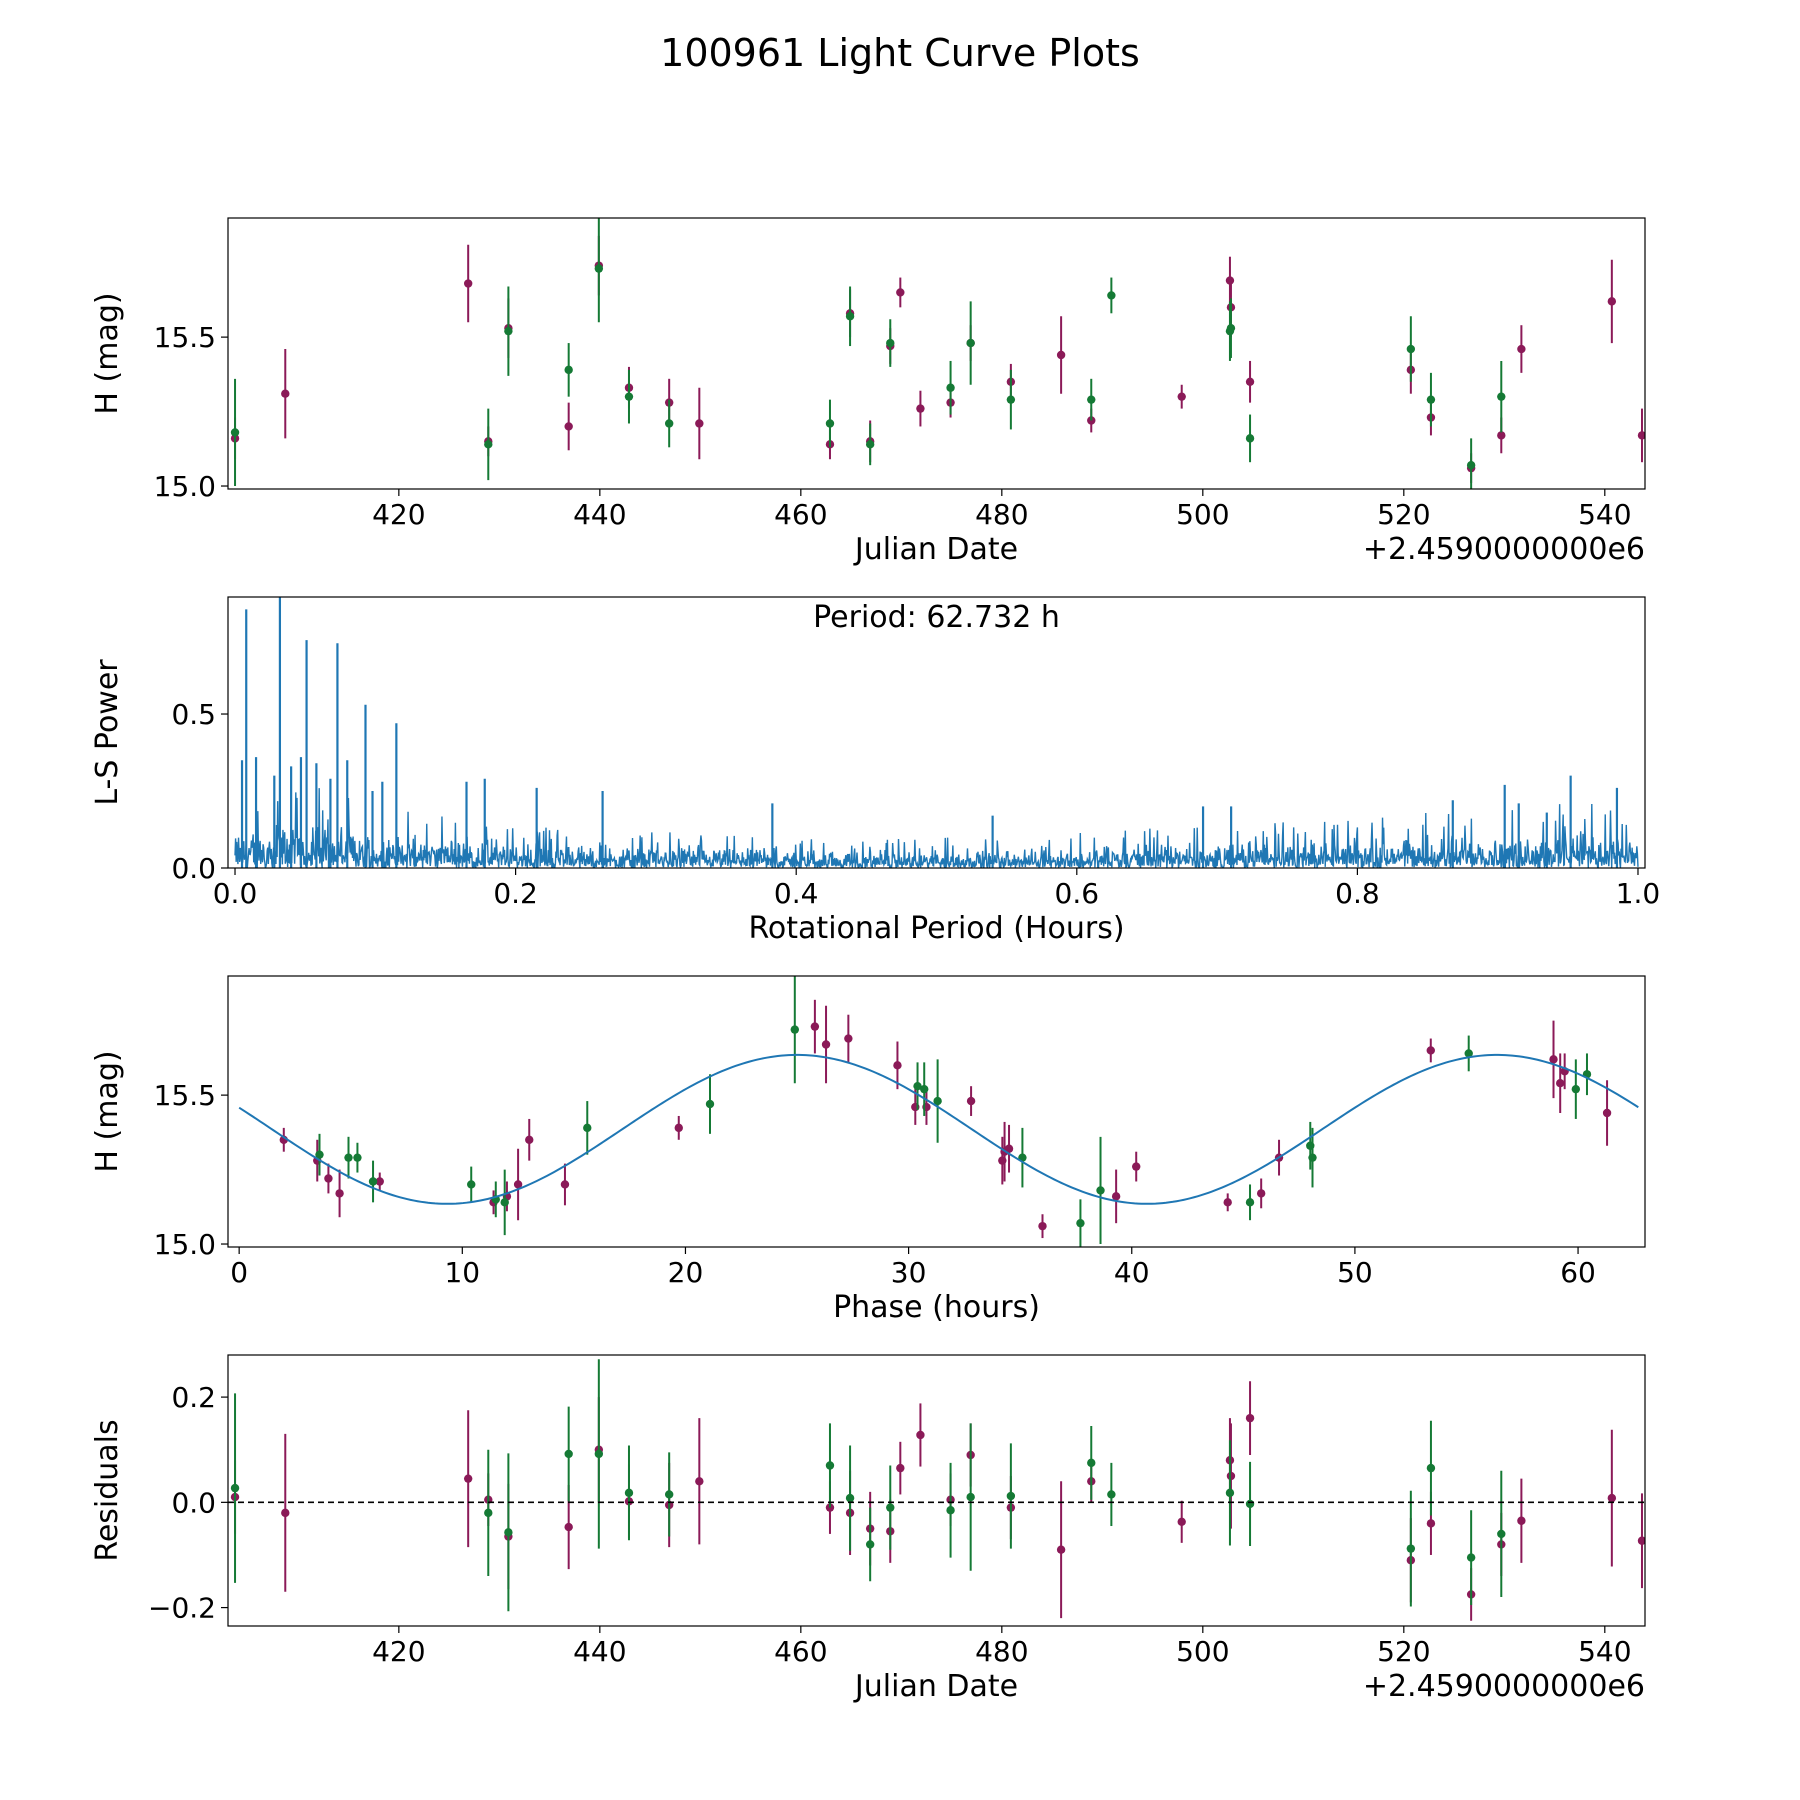  Describe the element at coordinates (1403, 1651) in the screenshot. I see `residuals-x-tick-label: 520` at that location.